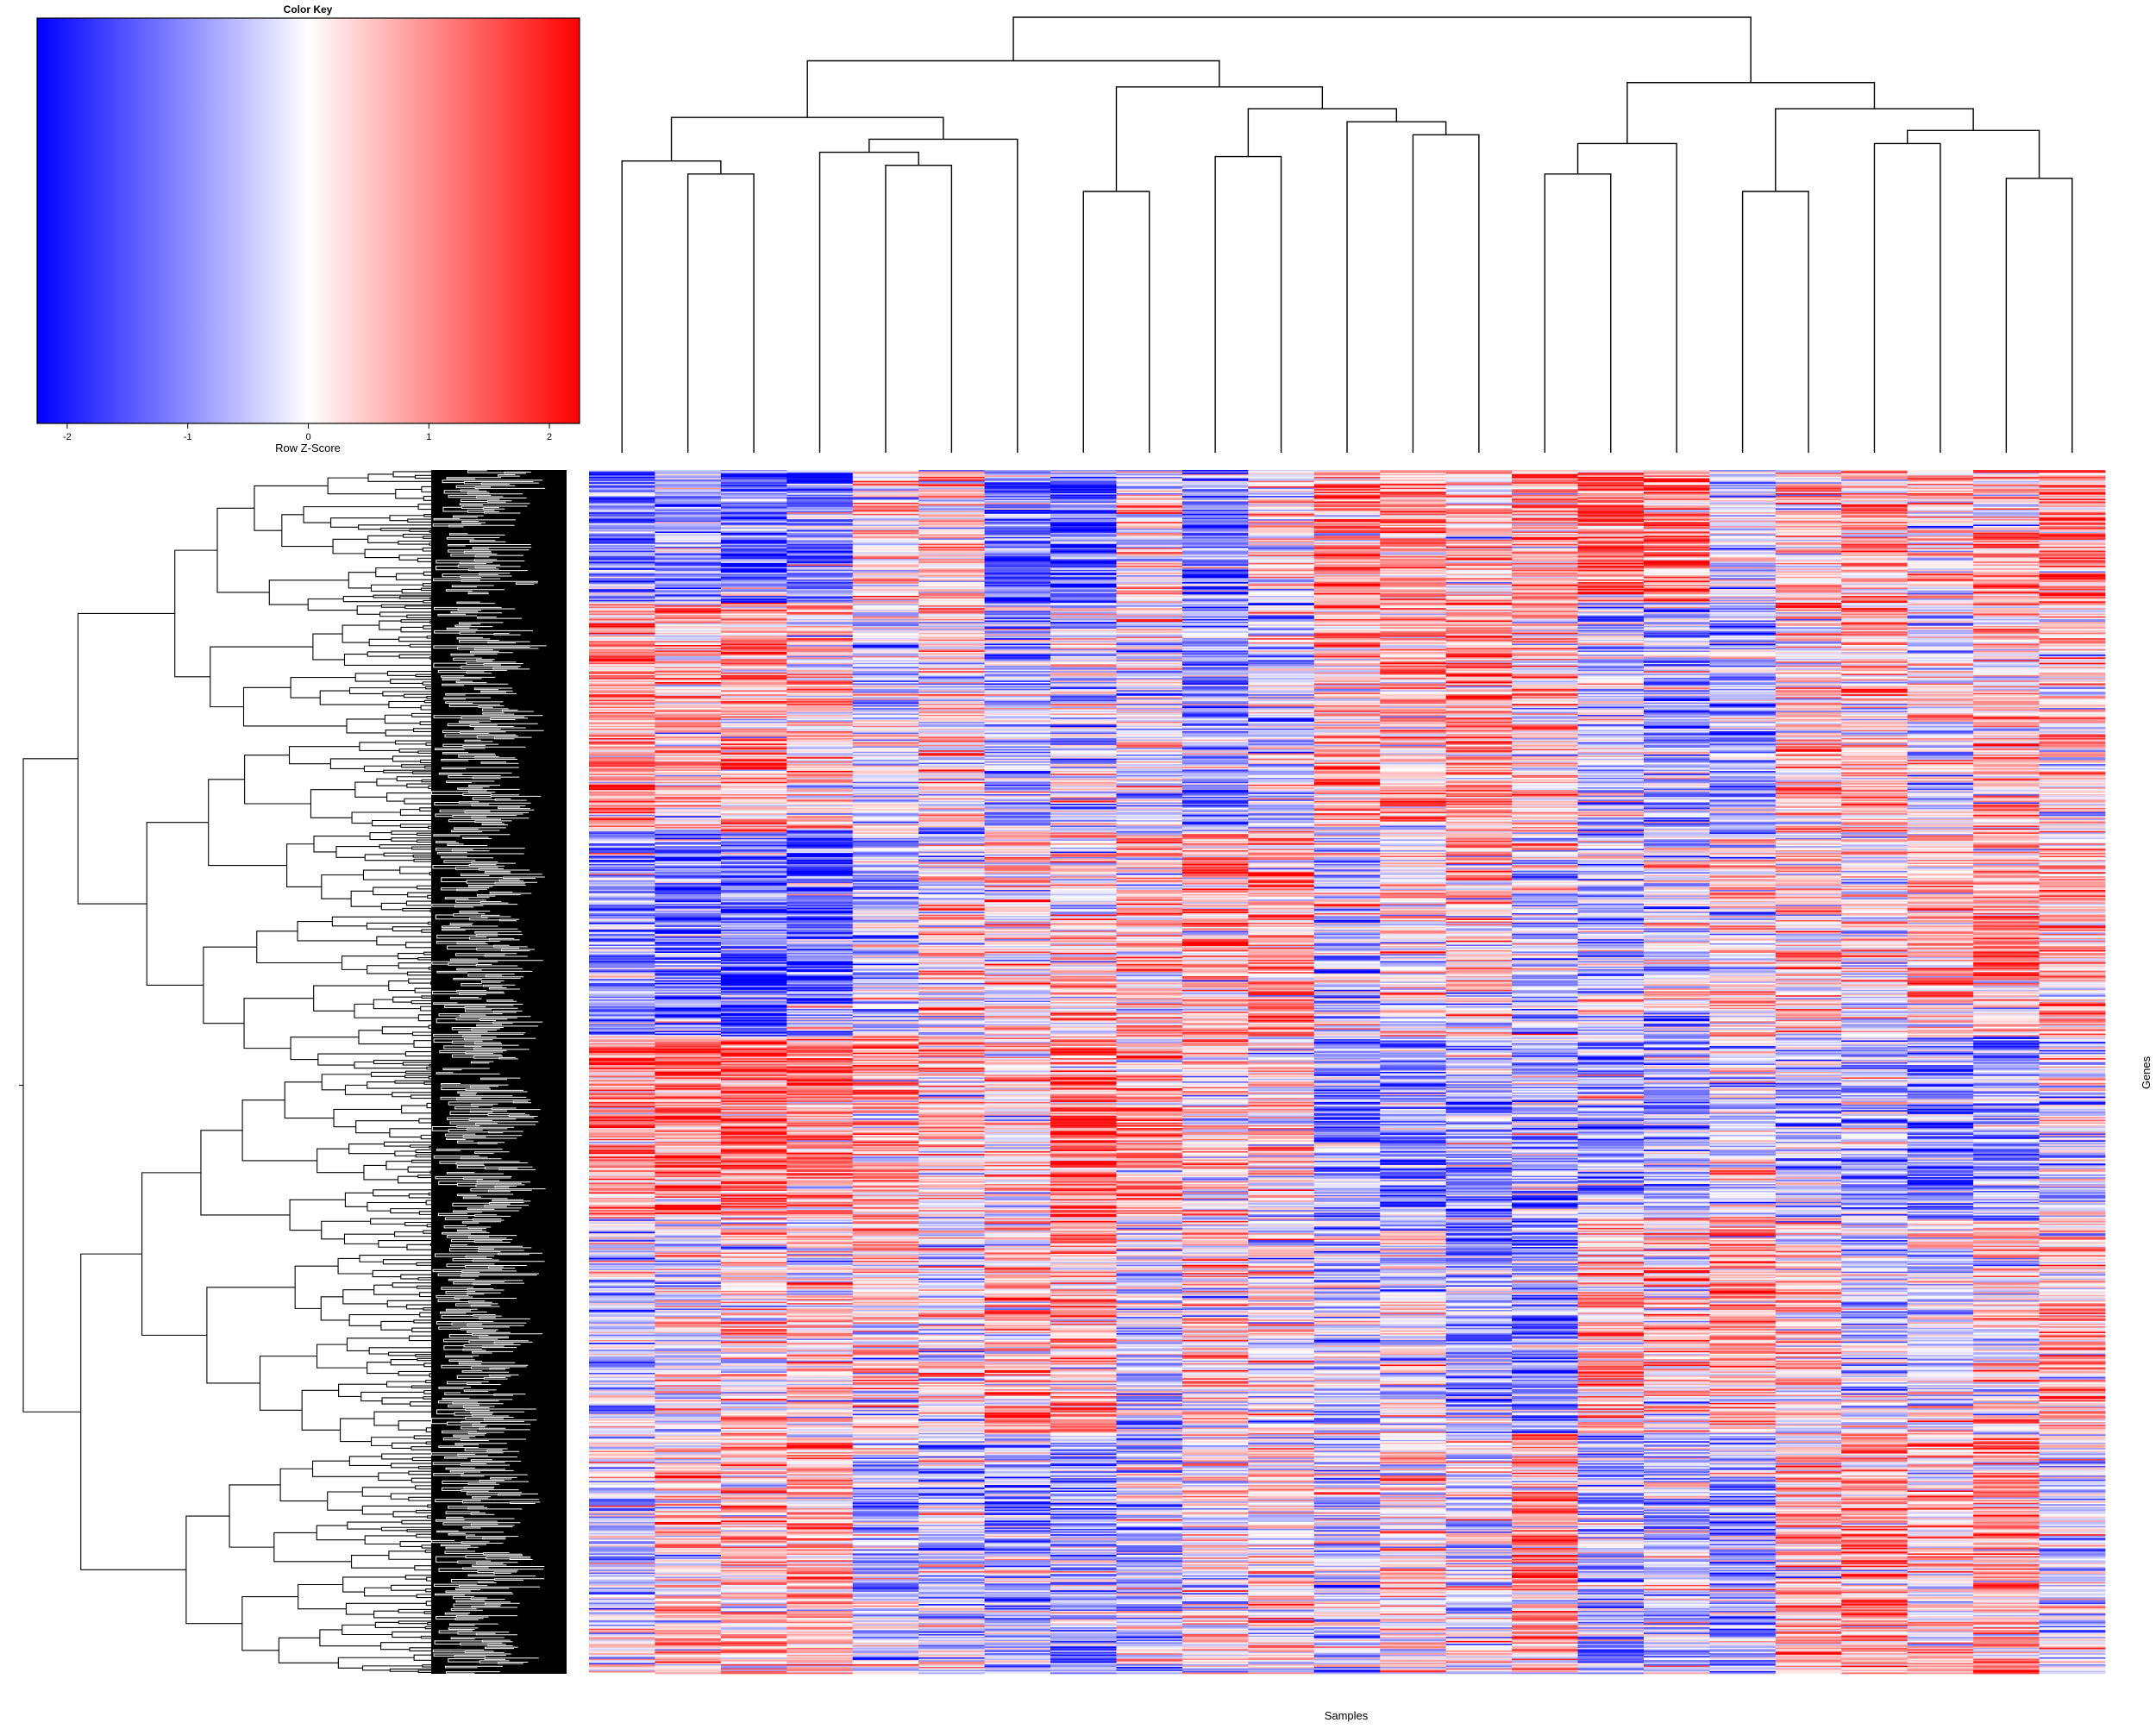  Describe the element at coordinates (308, 221) in the screenshot. I see `color-key-gradient` at that location.